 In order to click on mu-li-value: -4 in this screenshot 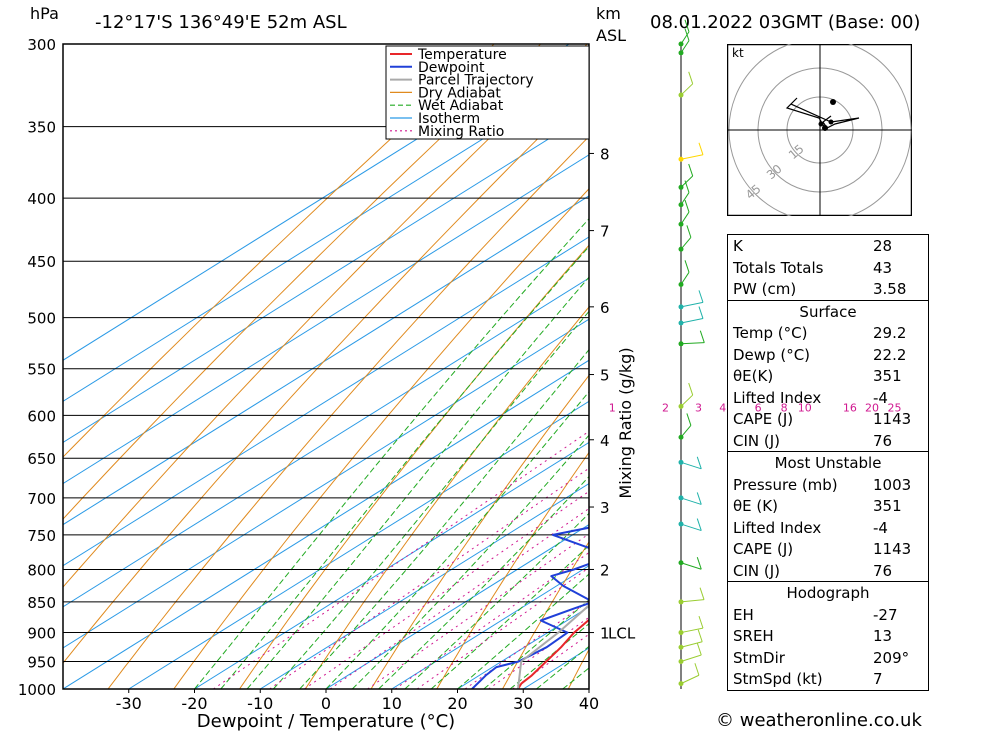, I will do `click(880, 527)`.